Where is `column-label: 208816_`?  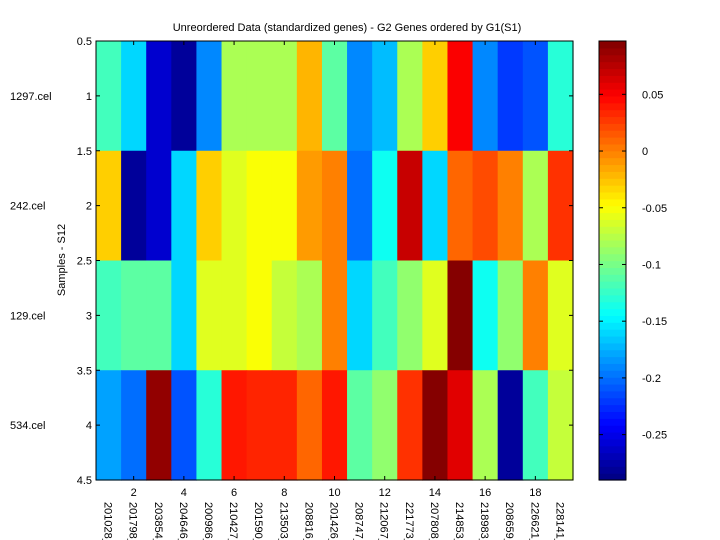
column-label: 208816_ is located at coordinates (308, 521).